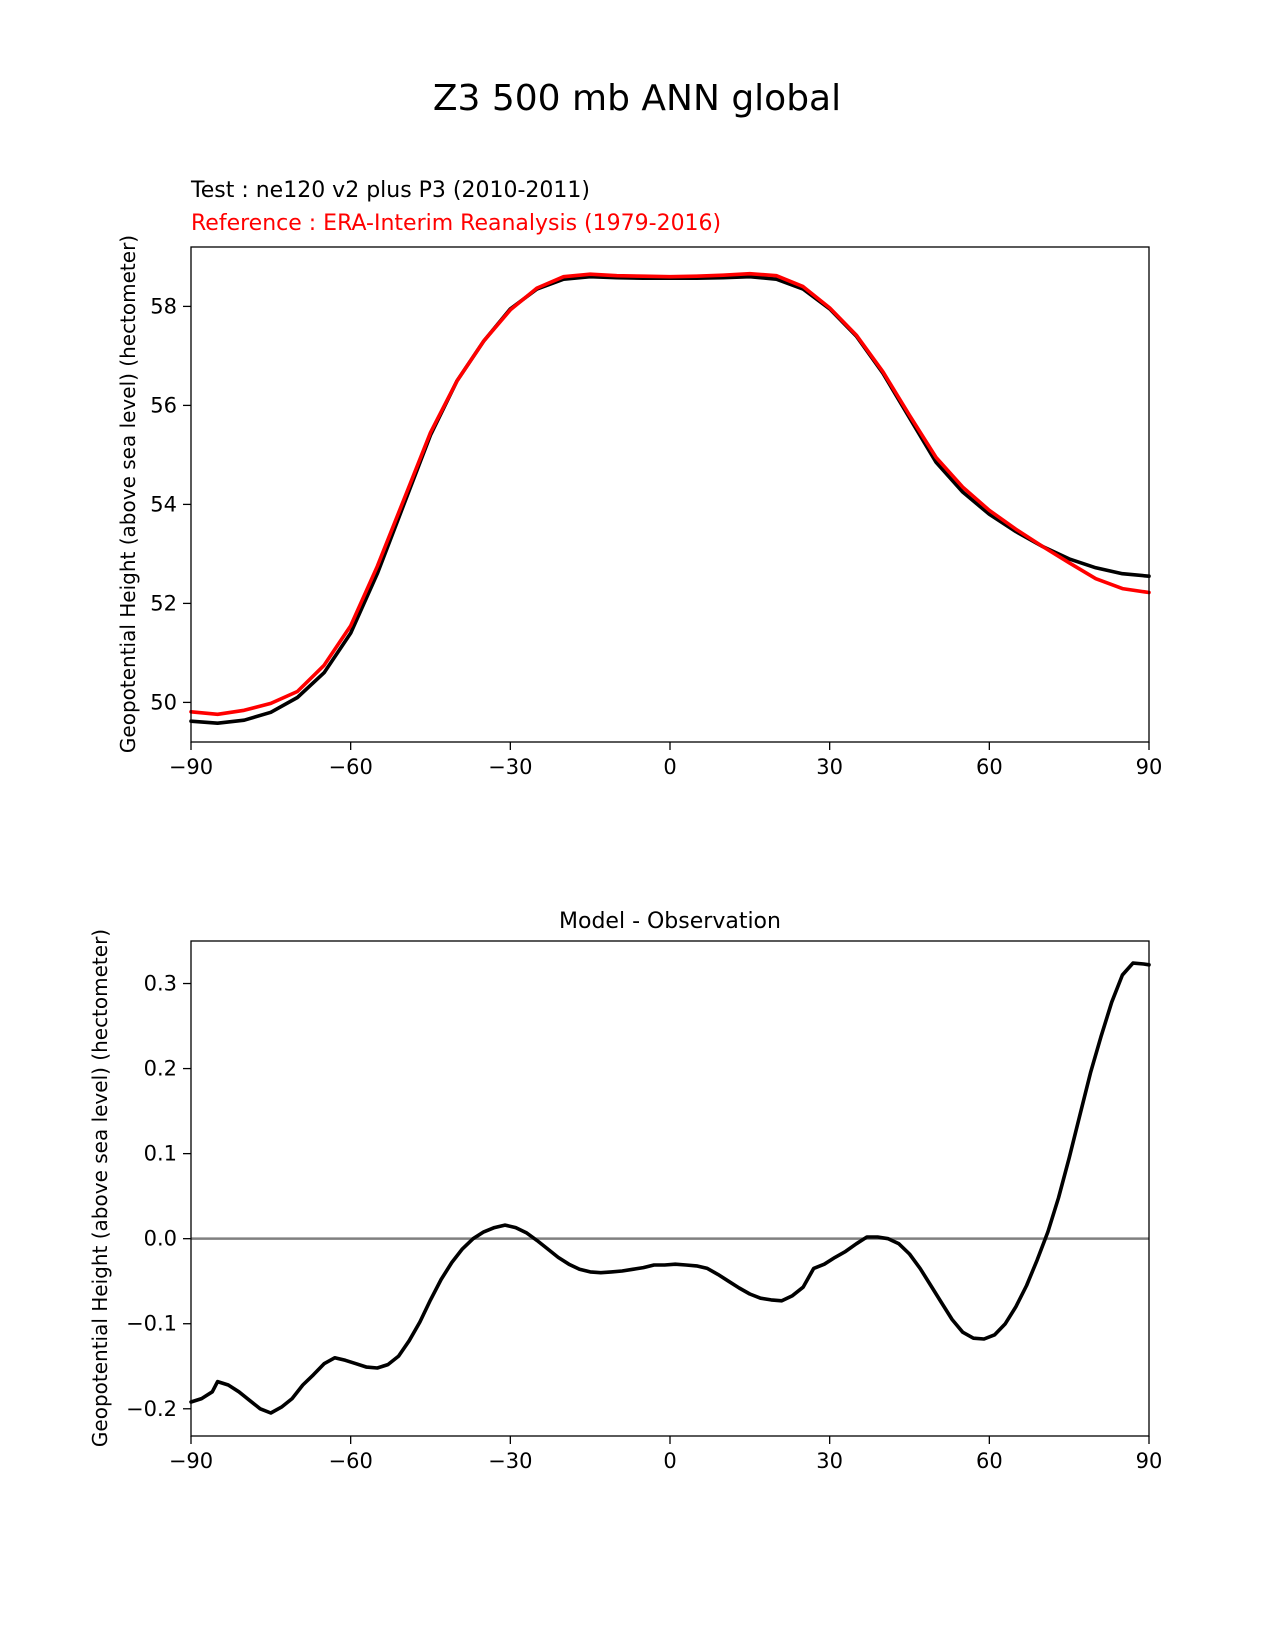 The width and height of the screenshot is (1275, 1650). Describe the element at coordinates (158, 1196) in the screenshot. I see `bottom-panel-y-axis: −0.2 −0.1 0.0 0.1 0.2 0.3` at that location.